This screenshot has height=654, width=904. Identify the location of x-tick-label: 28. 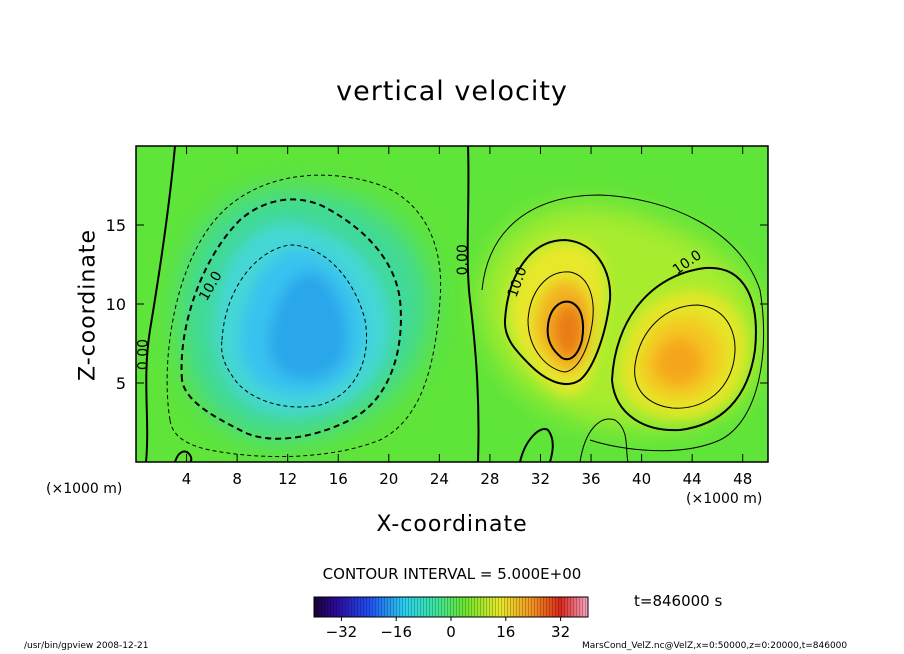
(489, 479).